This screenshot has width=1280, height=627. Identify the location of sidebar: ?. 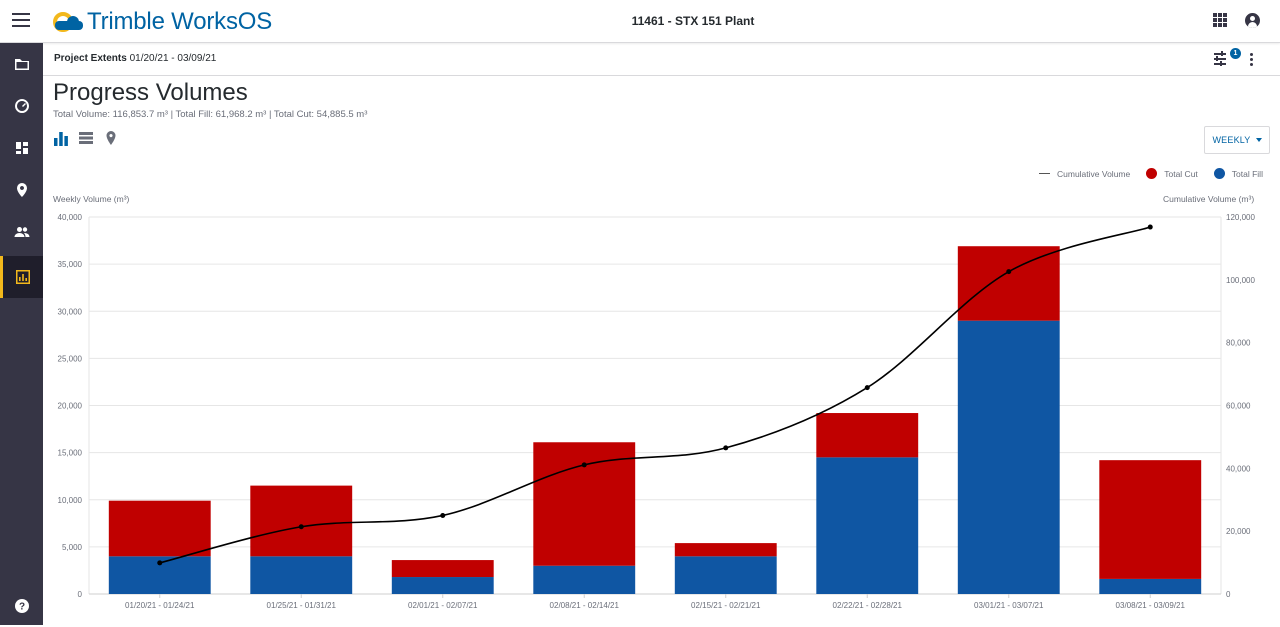
(21, 334).